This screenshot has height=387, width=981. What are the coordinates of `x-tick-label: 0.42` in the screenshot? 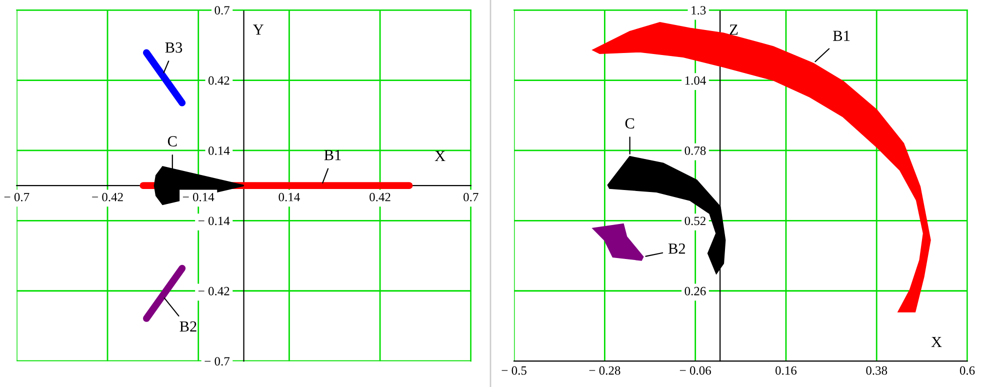 It's located at (380, 197).